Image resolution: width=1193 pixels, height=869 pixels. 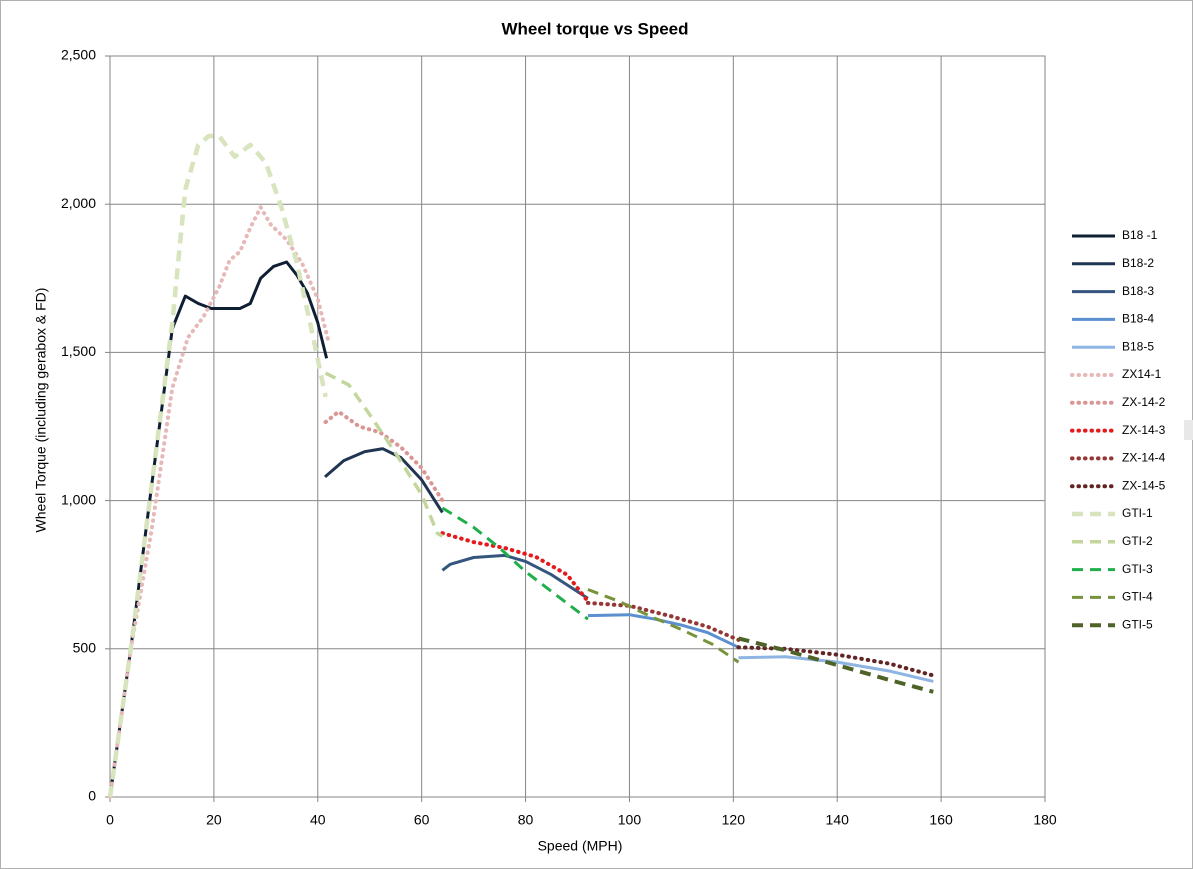 I want to click on legend-label: GTI-3, so click(x=1137, y=569).